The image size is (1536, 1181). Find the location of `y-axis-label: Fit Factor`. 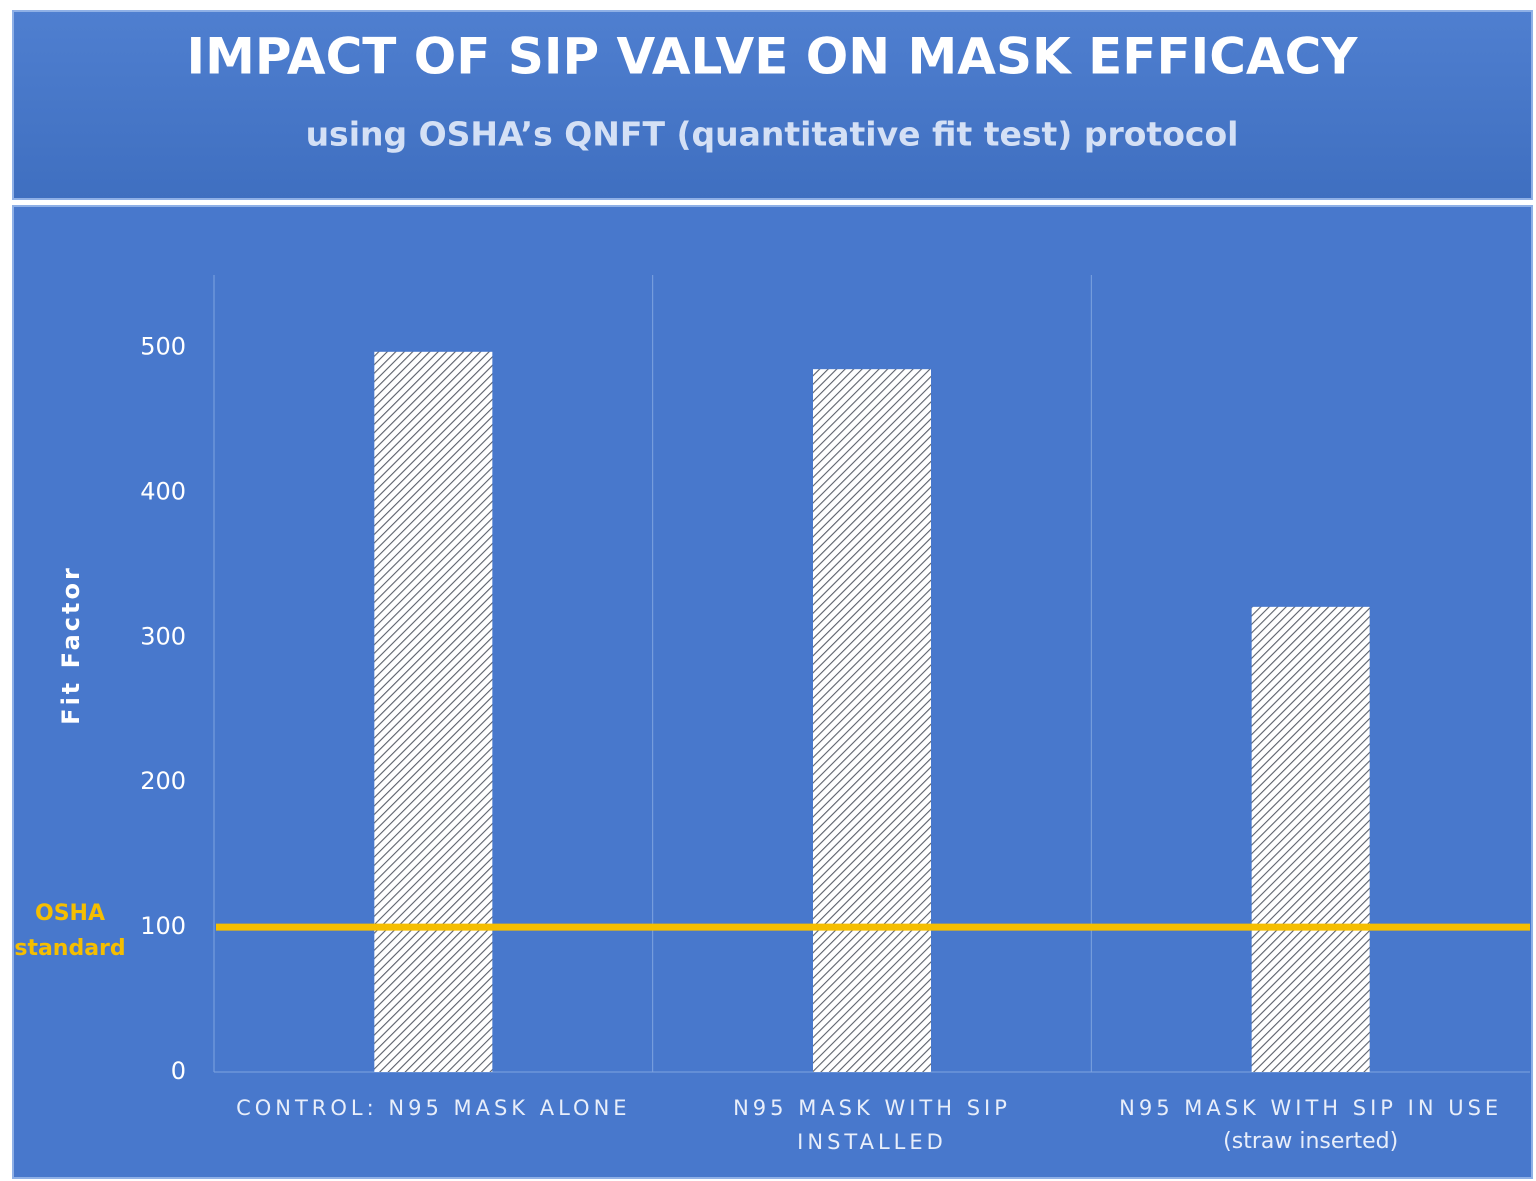

y-axis-label: Fit Factor is located at coordinates (71, 645).